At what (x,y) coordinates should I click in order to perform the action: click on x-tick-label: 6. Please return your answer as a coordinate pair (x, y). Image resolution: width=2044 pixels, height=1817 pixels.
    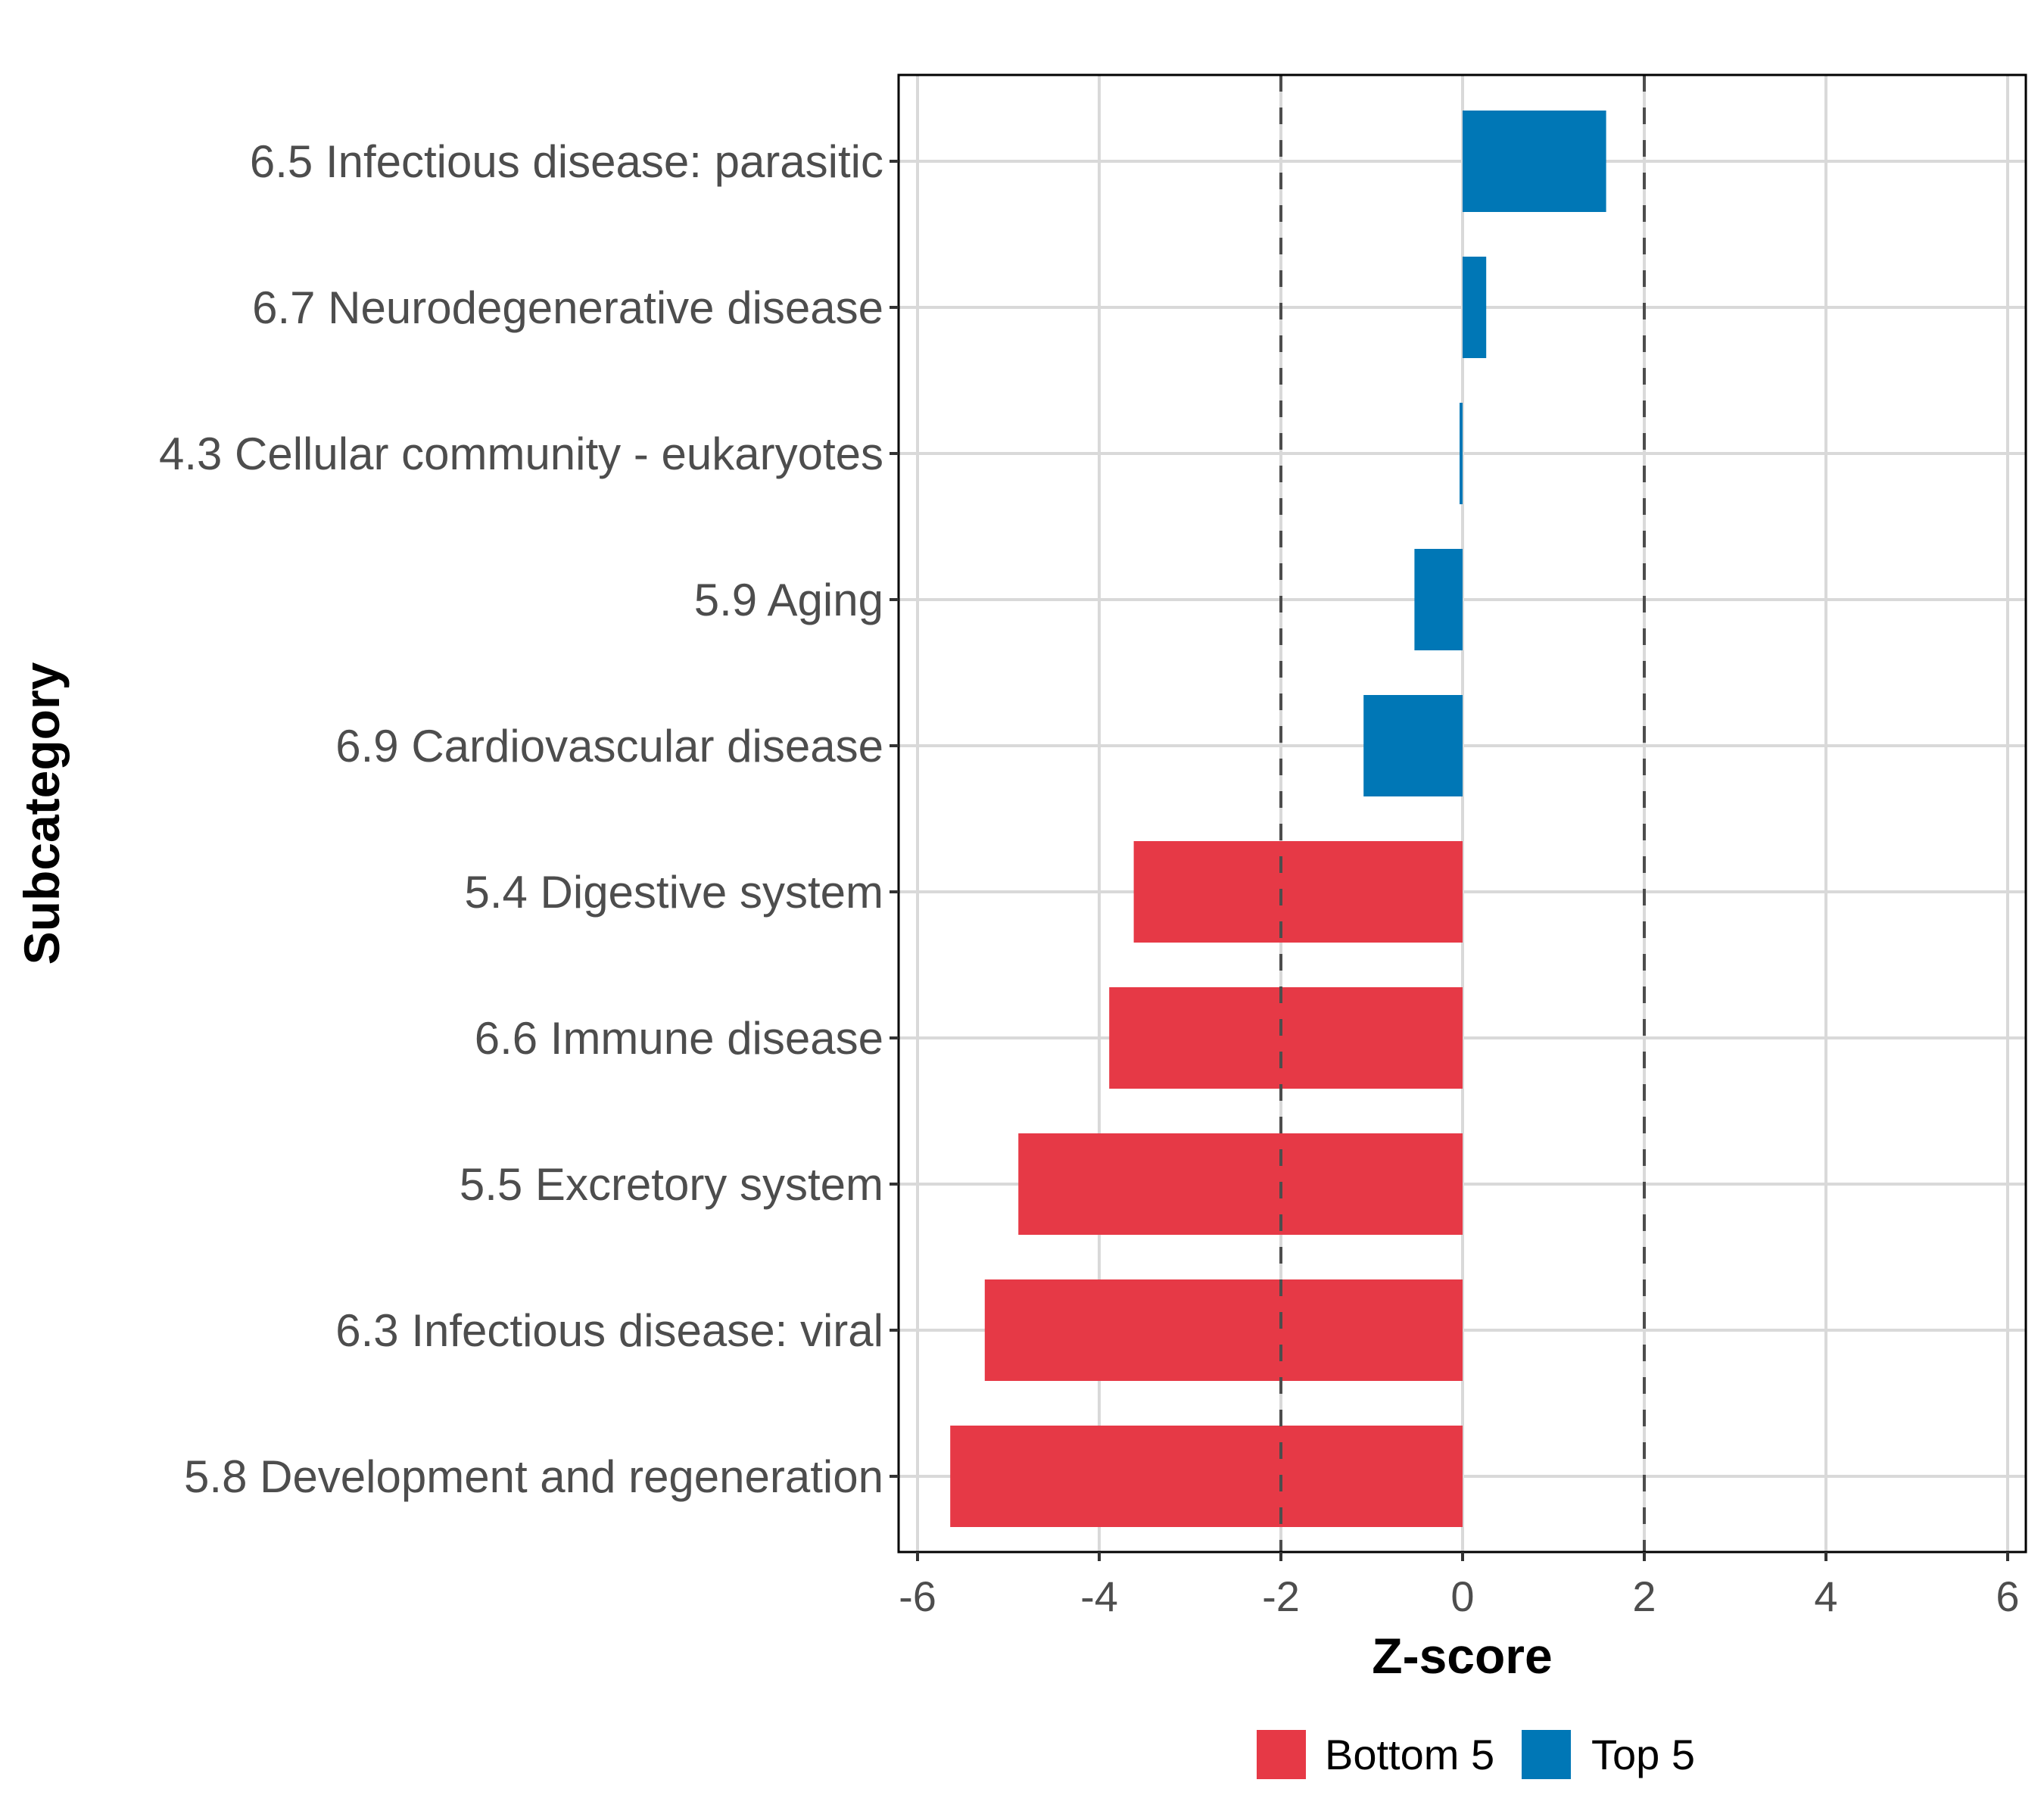
    Looking at the image, I should click on (2007, 1596).